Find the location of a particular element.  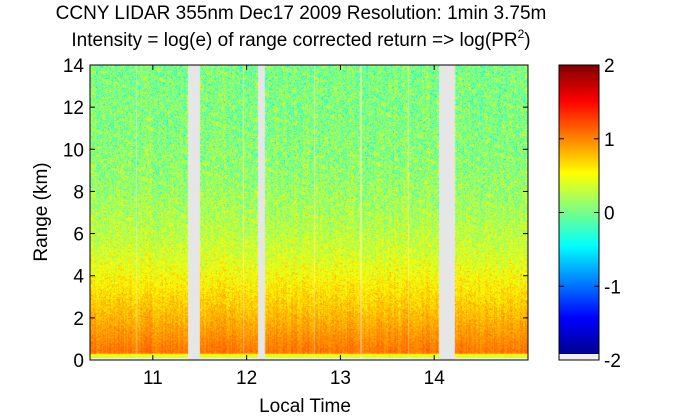

y-tick-label: 8 is located at coordinates (78, 192).